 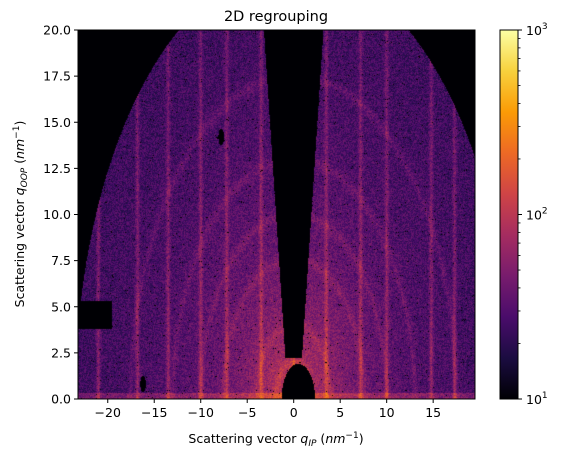 I want to click on y-axis-label: Scattering vector qOOP (nm−1), so click(x=21, y=214).